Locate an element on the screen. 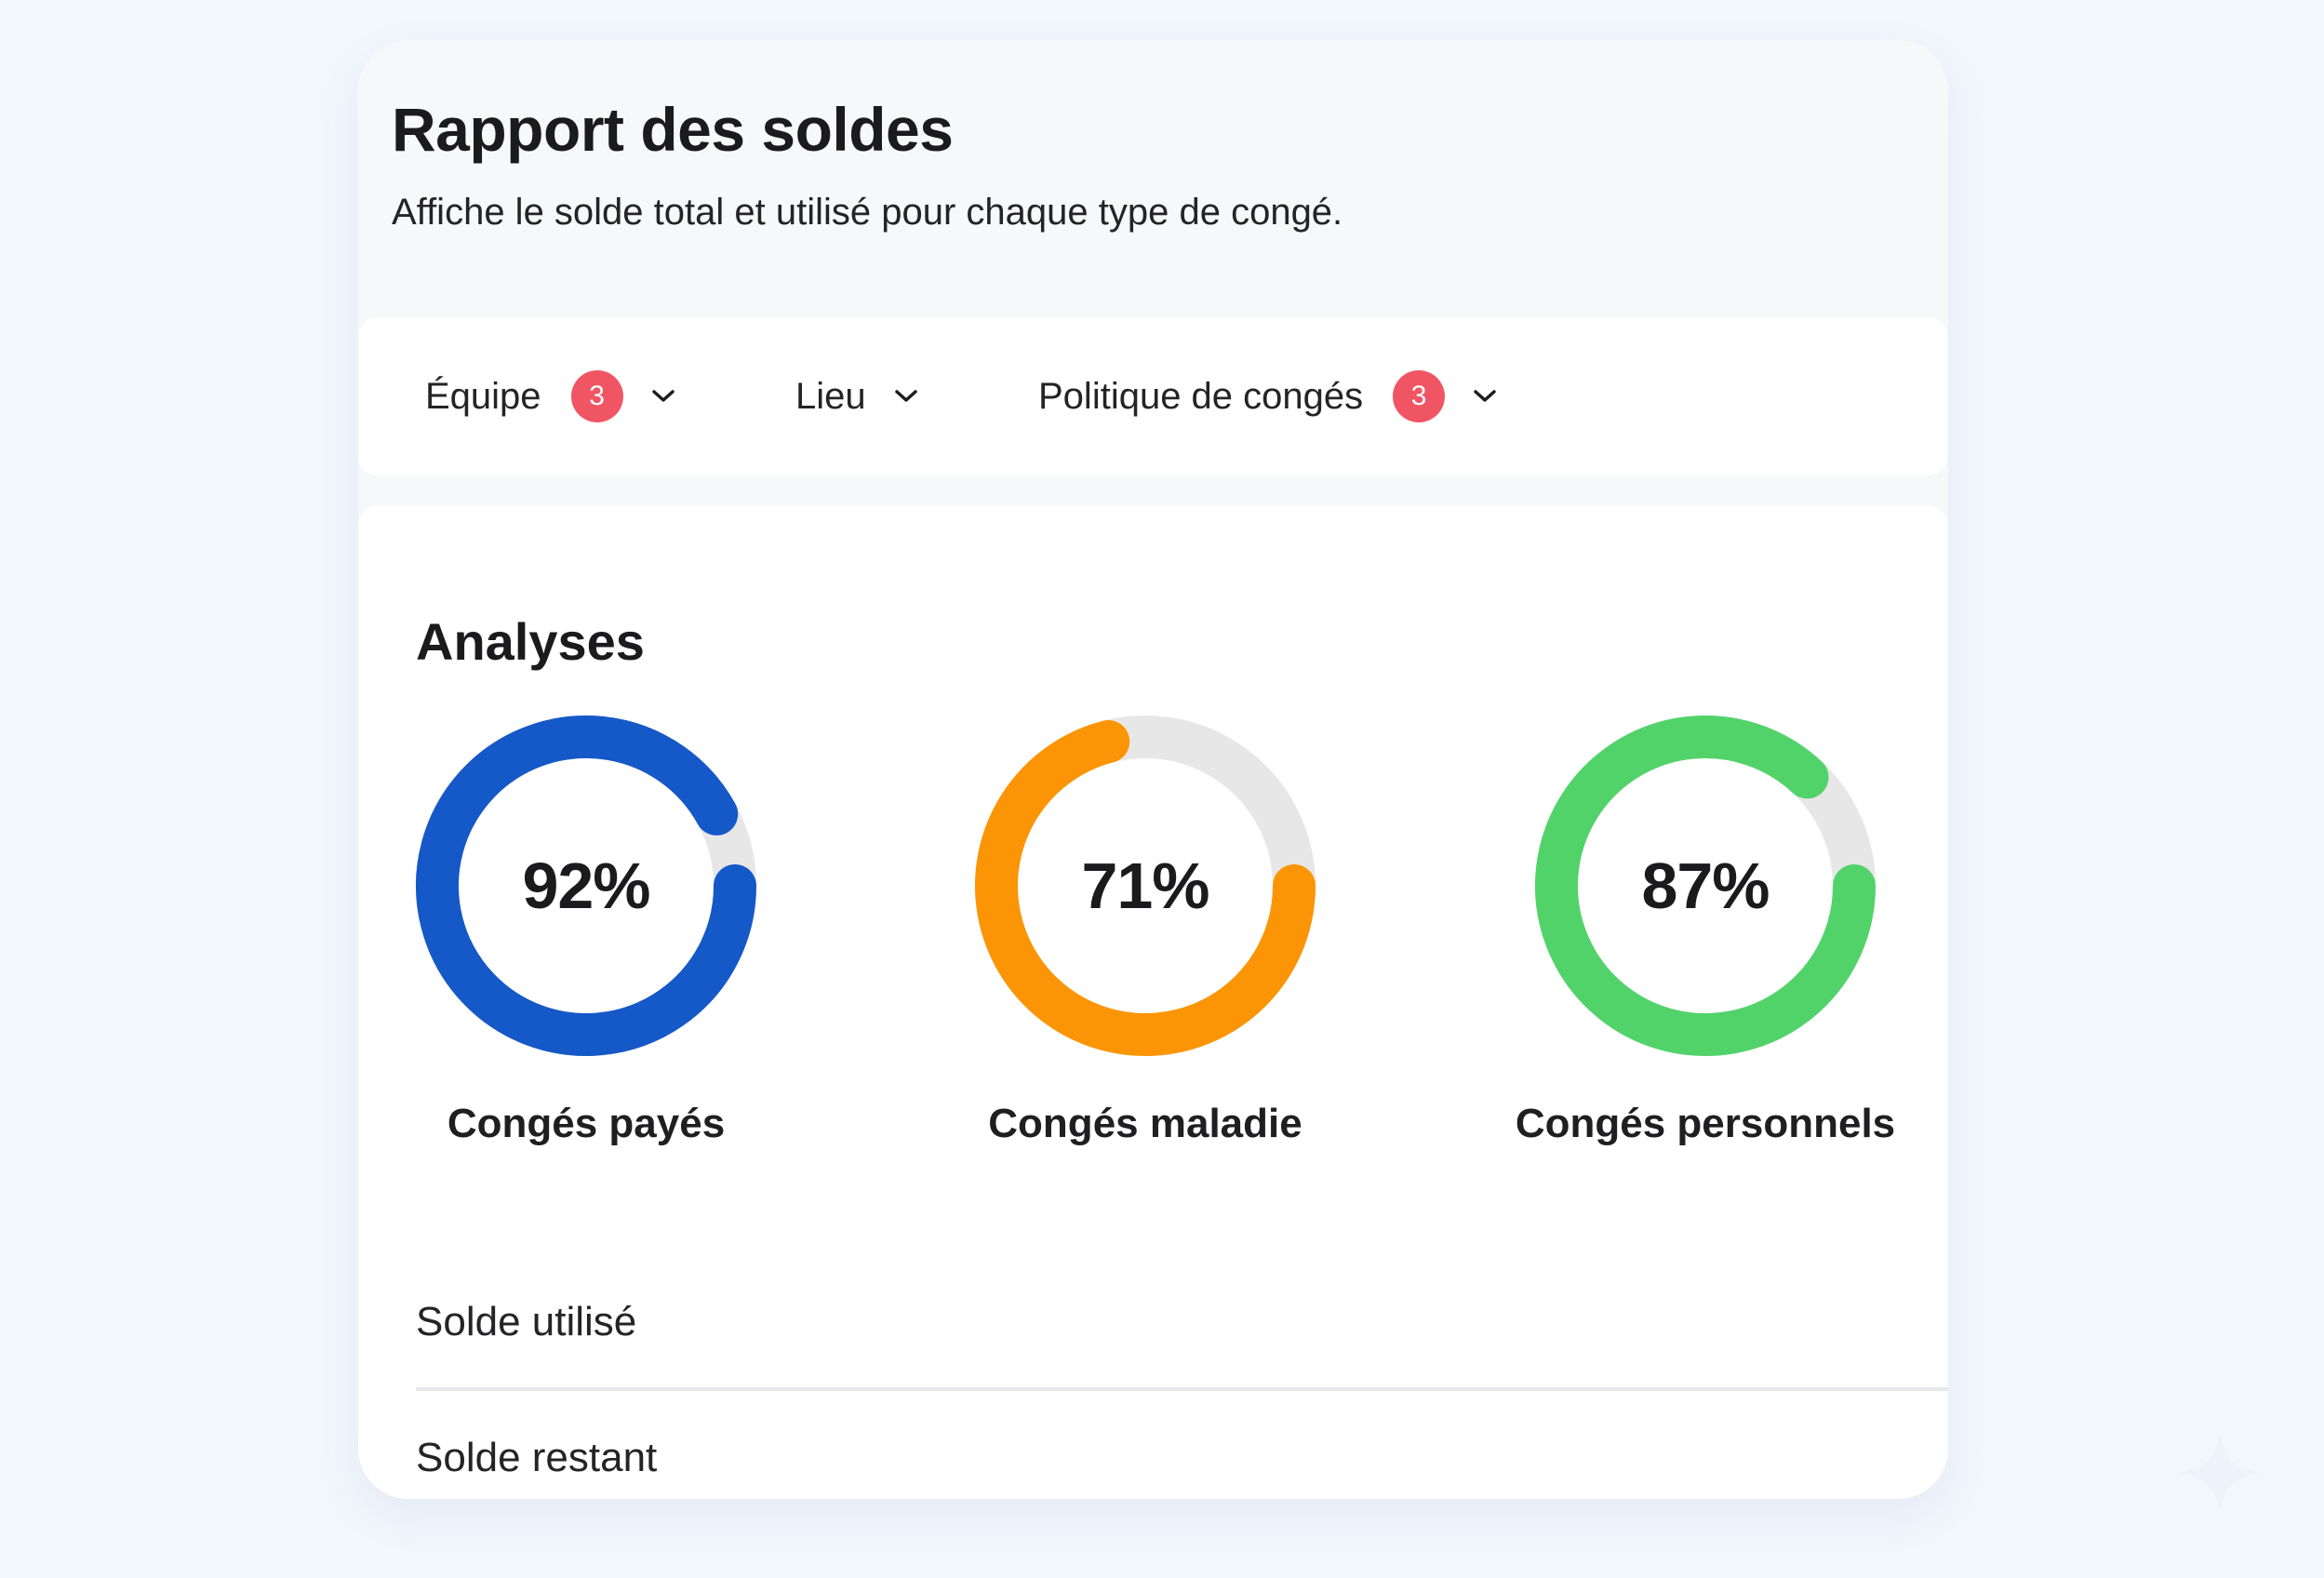 The height and width of the screenshot is (1578, 2324). filter-location-label: Lieu is located at coordinates (830, 396).